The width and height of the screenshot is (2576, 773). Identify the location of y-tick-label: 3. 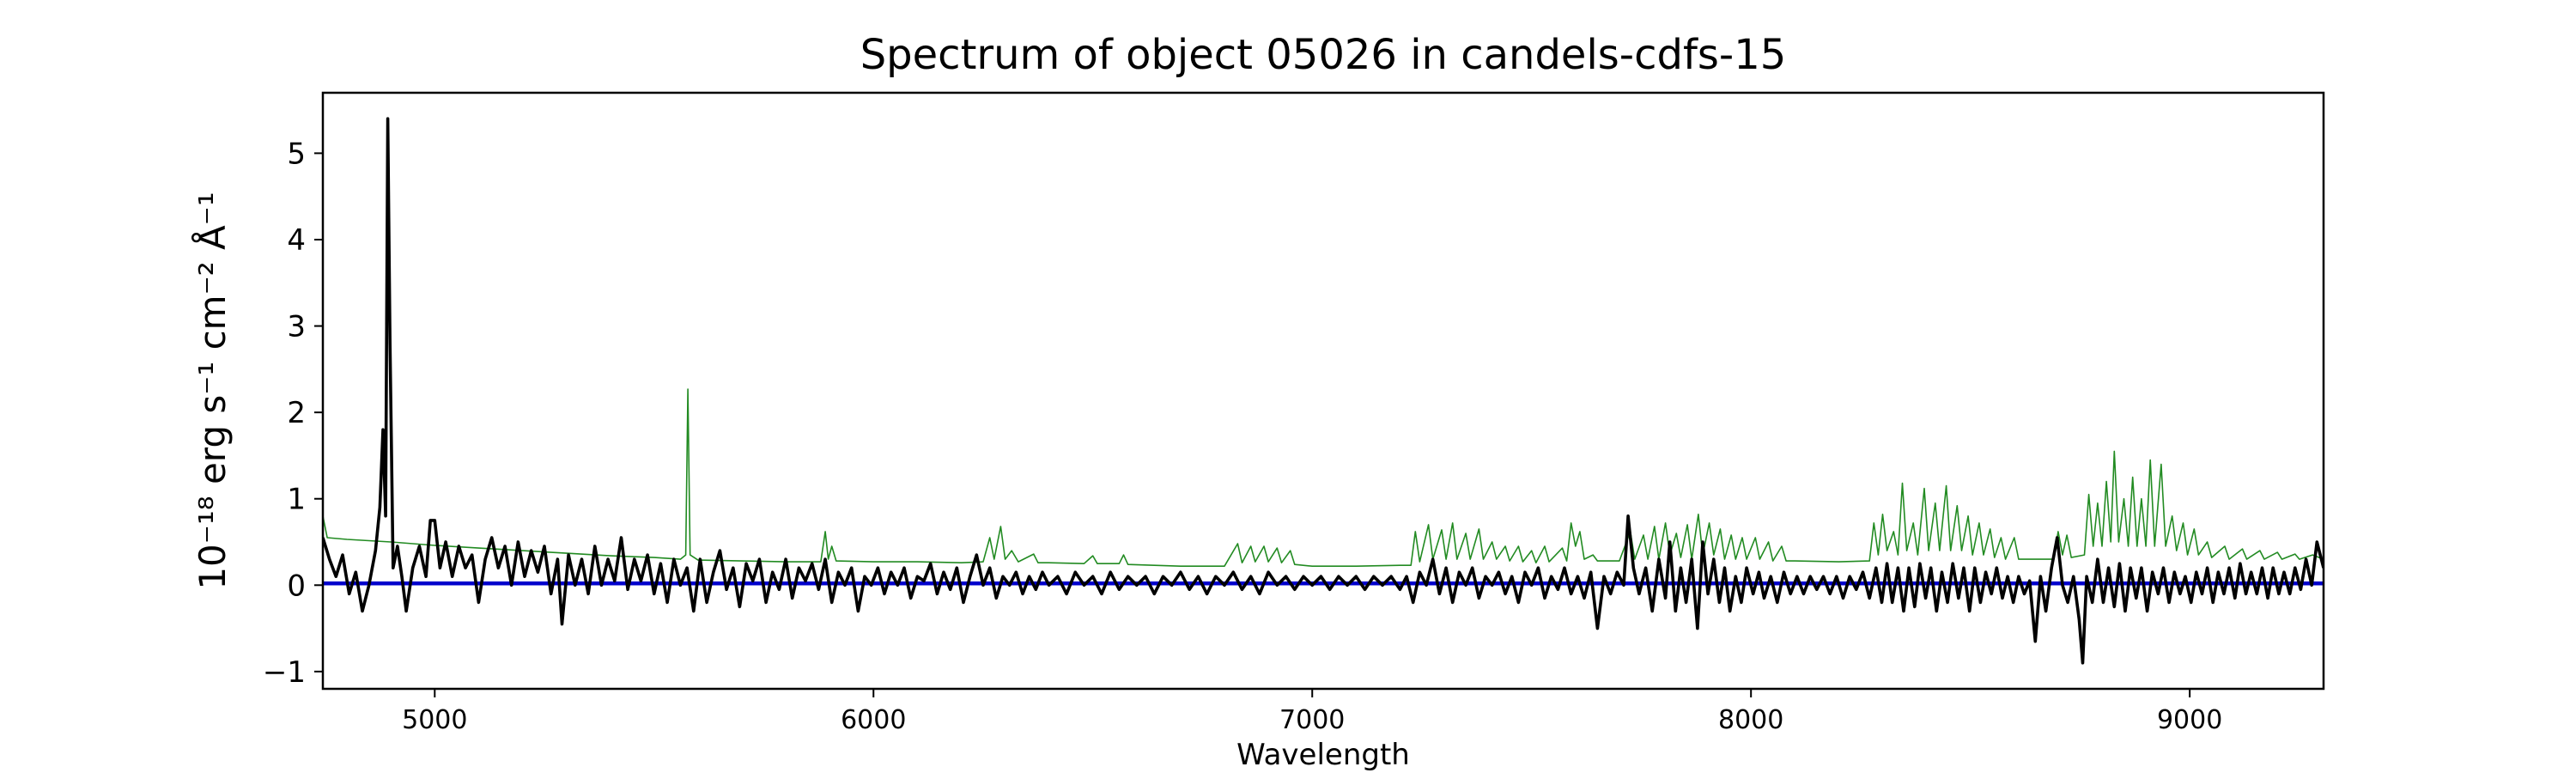
(296, 327).